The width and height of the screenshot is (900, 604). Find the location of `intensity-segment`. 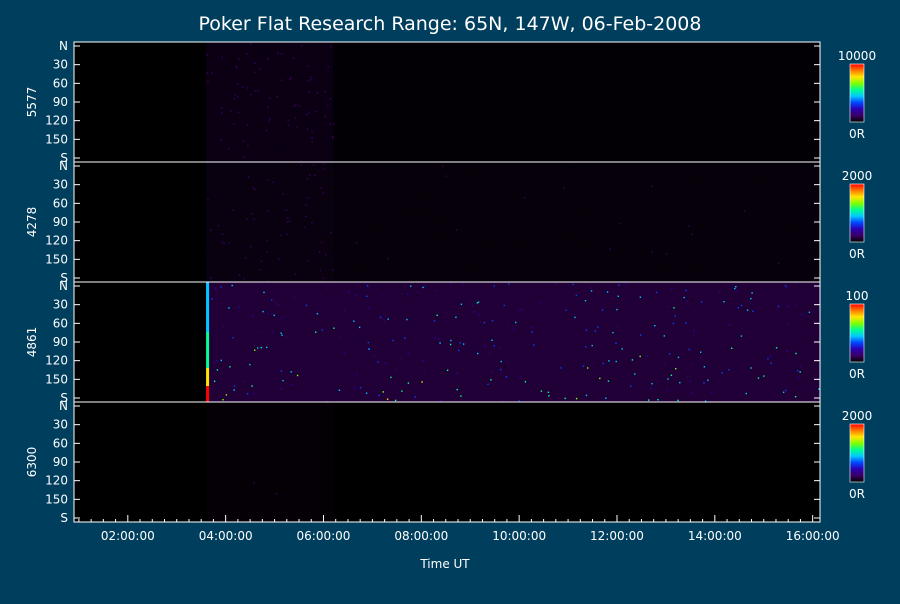

intensity-segment is located at coordinates (270, 102).